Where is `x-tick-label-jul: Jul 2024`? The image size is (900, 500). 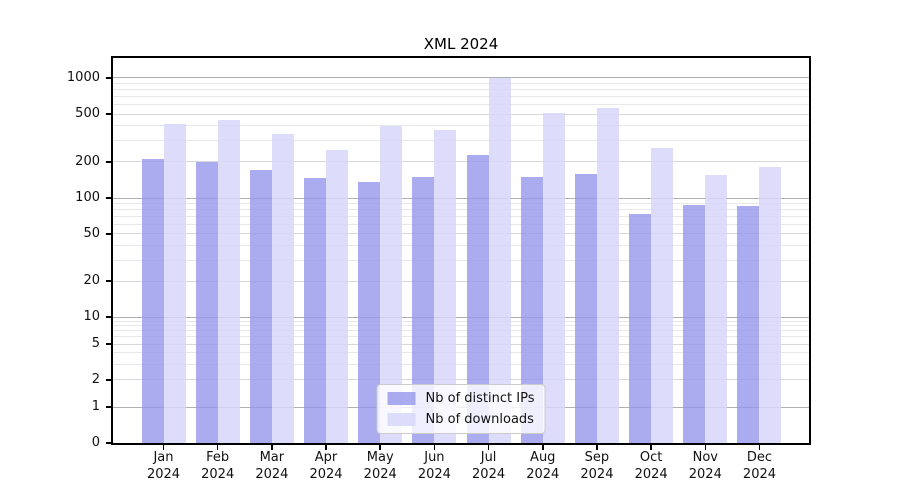
x-tick-label-jul: Jul 2024 is located at coordinates (489, 466).